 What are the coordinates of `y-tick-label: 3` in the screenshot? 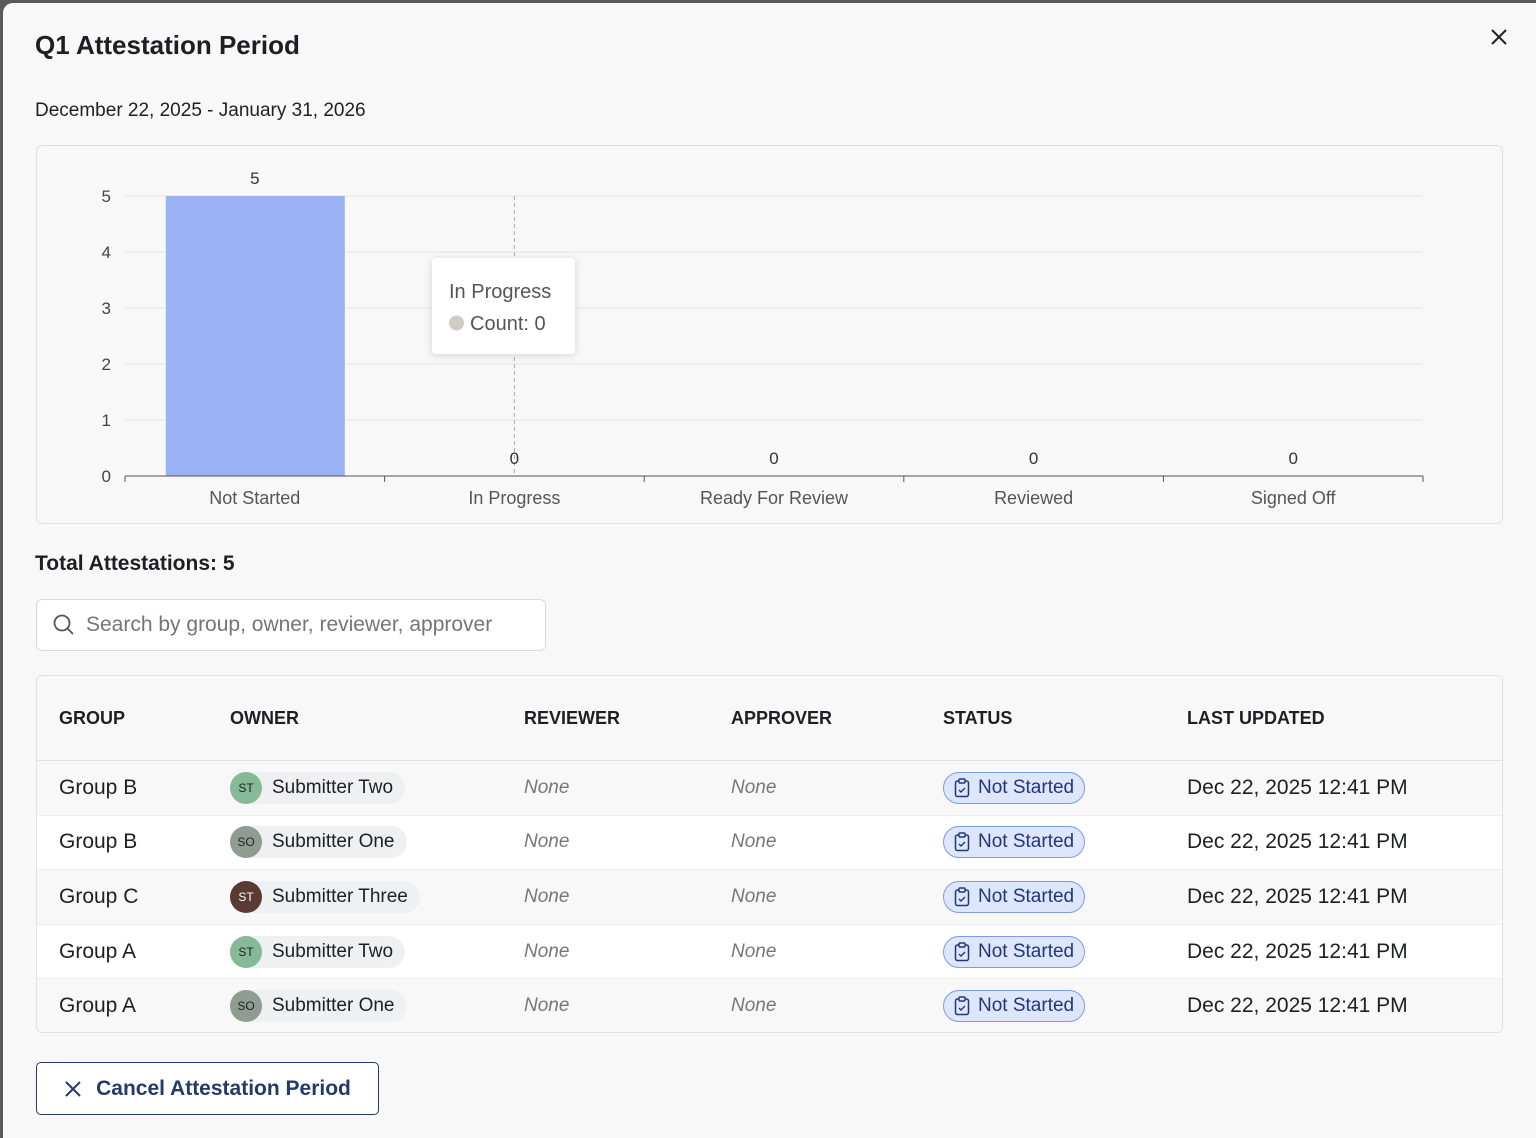 It's located at (106, 308).